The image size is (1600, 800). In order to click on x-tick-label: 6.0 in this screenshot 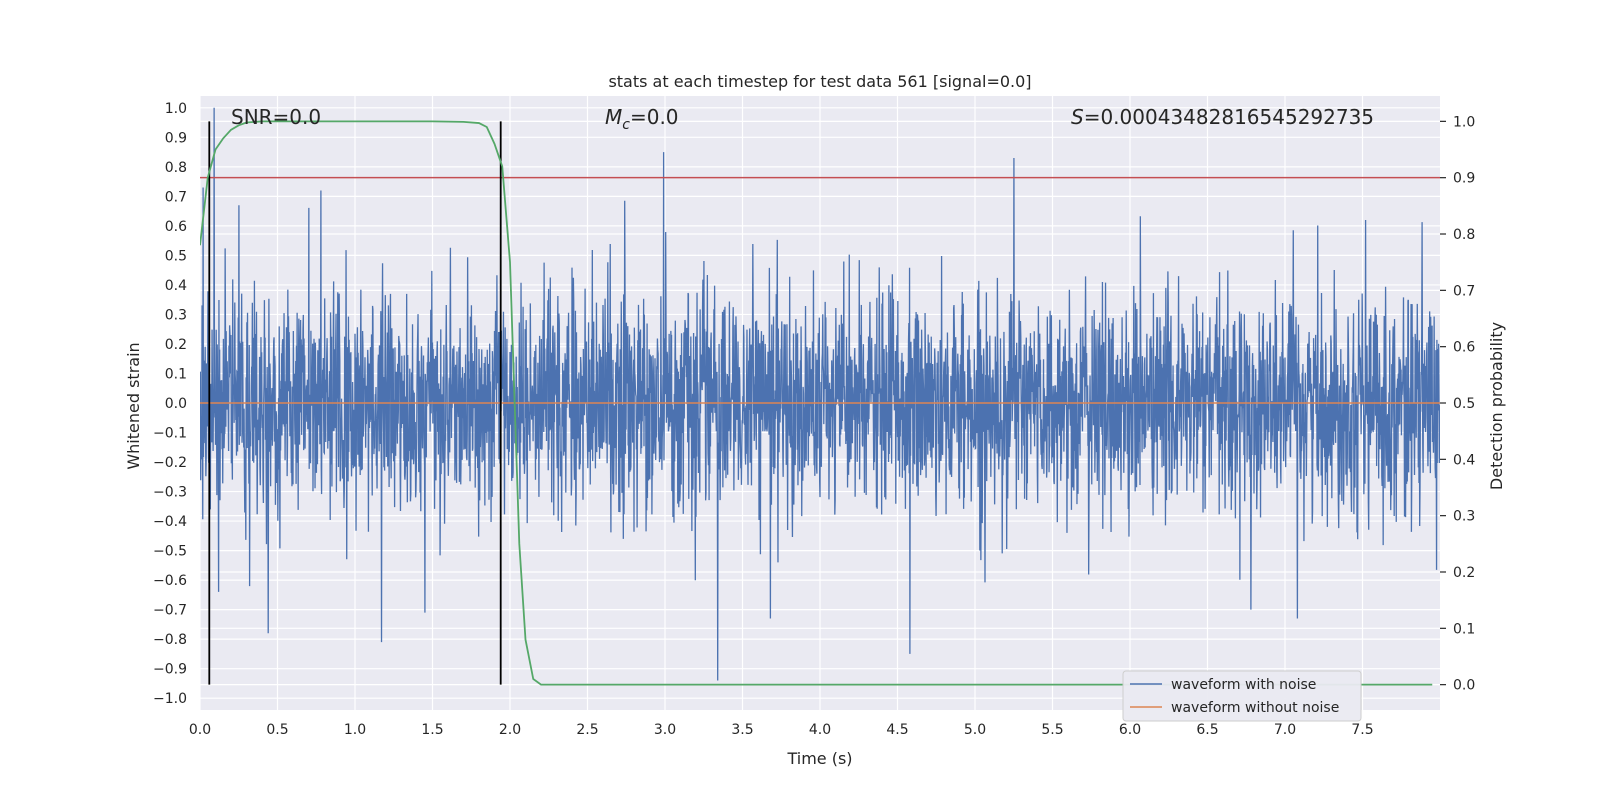, I will do `click(1130, 730)`.